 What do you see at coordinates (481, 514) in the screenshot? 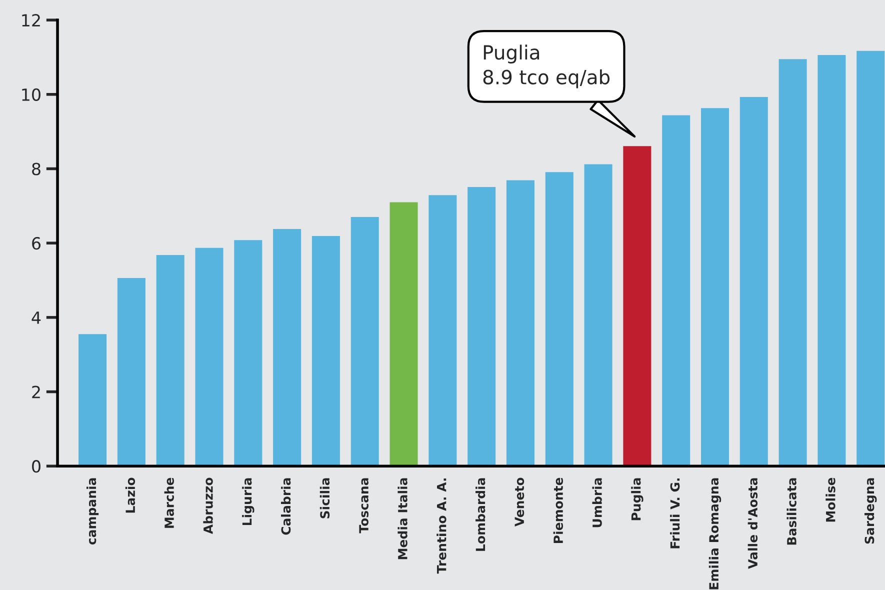
I see `x-tick-label: Lombardia` at bounding box center [481, 514].